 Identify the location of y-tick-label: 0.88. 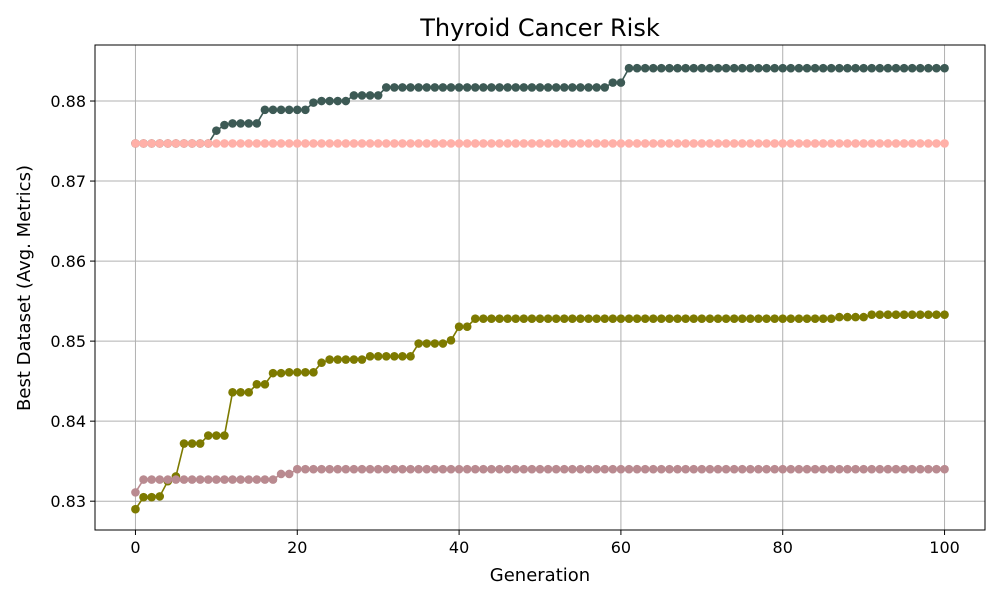
(68, 101).